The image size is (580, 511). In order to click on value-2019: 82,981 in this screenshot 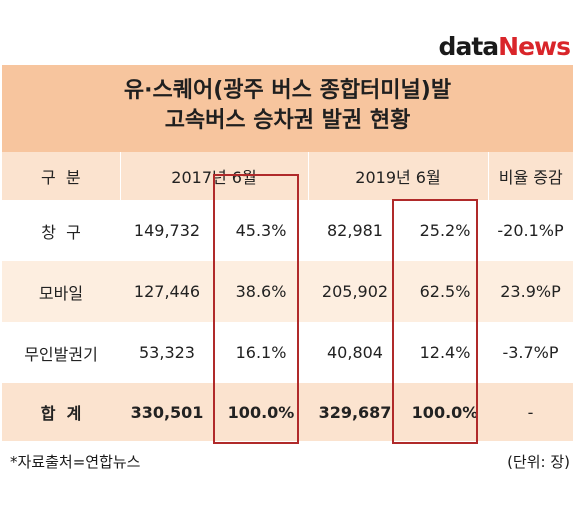, I will do `click(355, 230)`.